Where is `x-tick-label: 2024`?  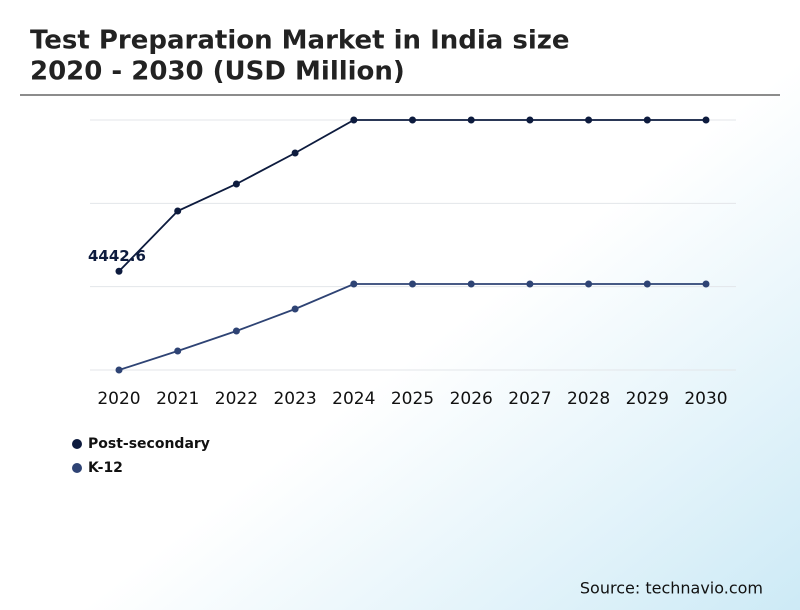
x-tick-label: 2024 is located at coordinates (353, 399).